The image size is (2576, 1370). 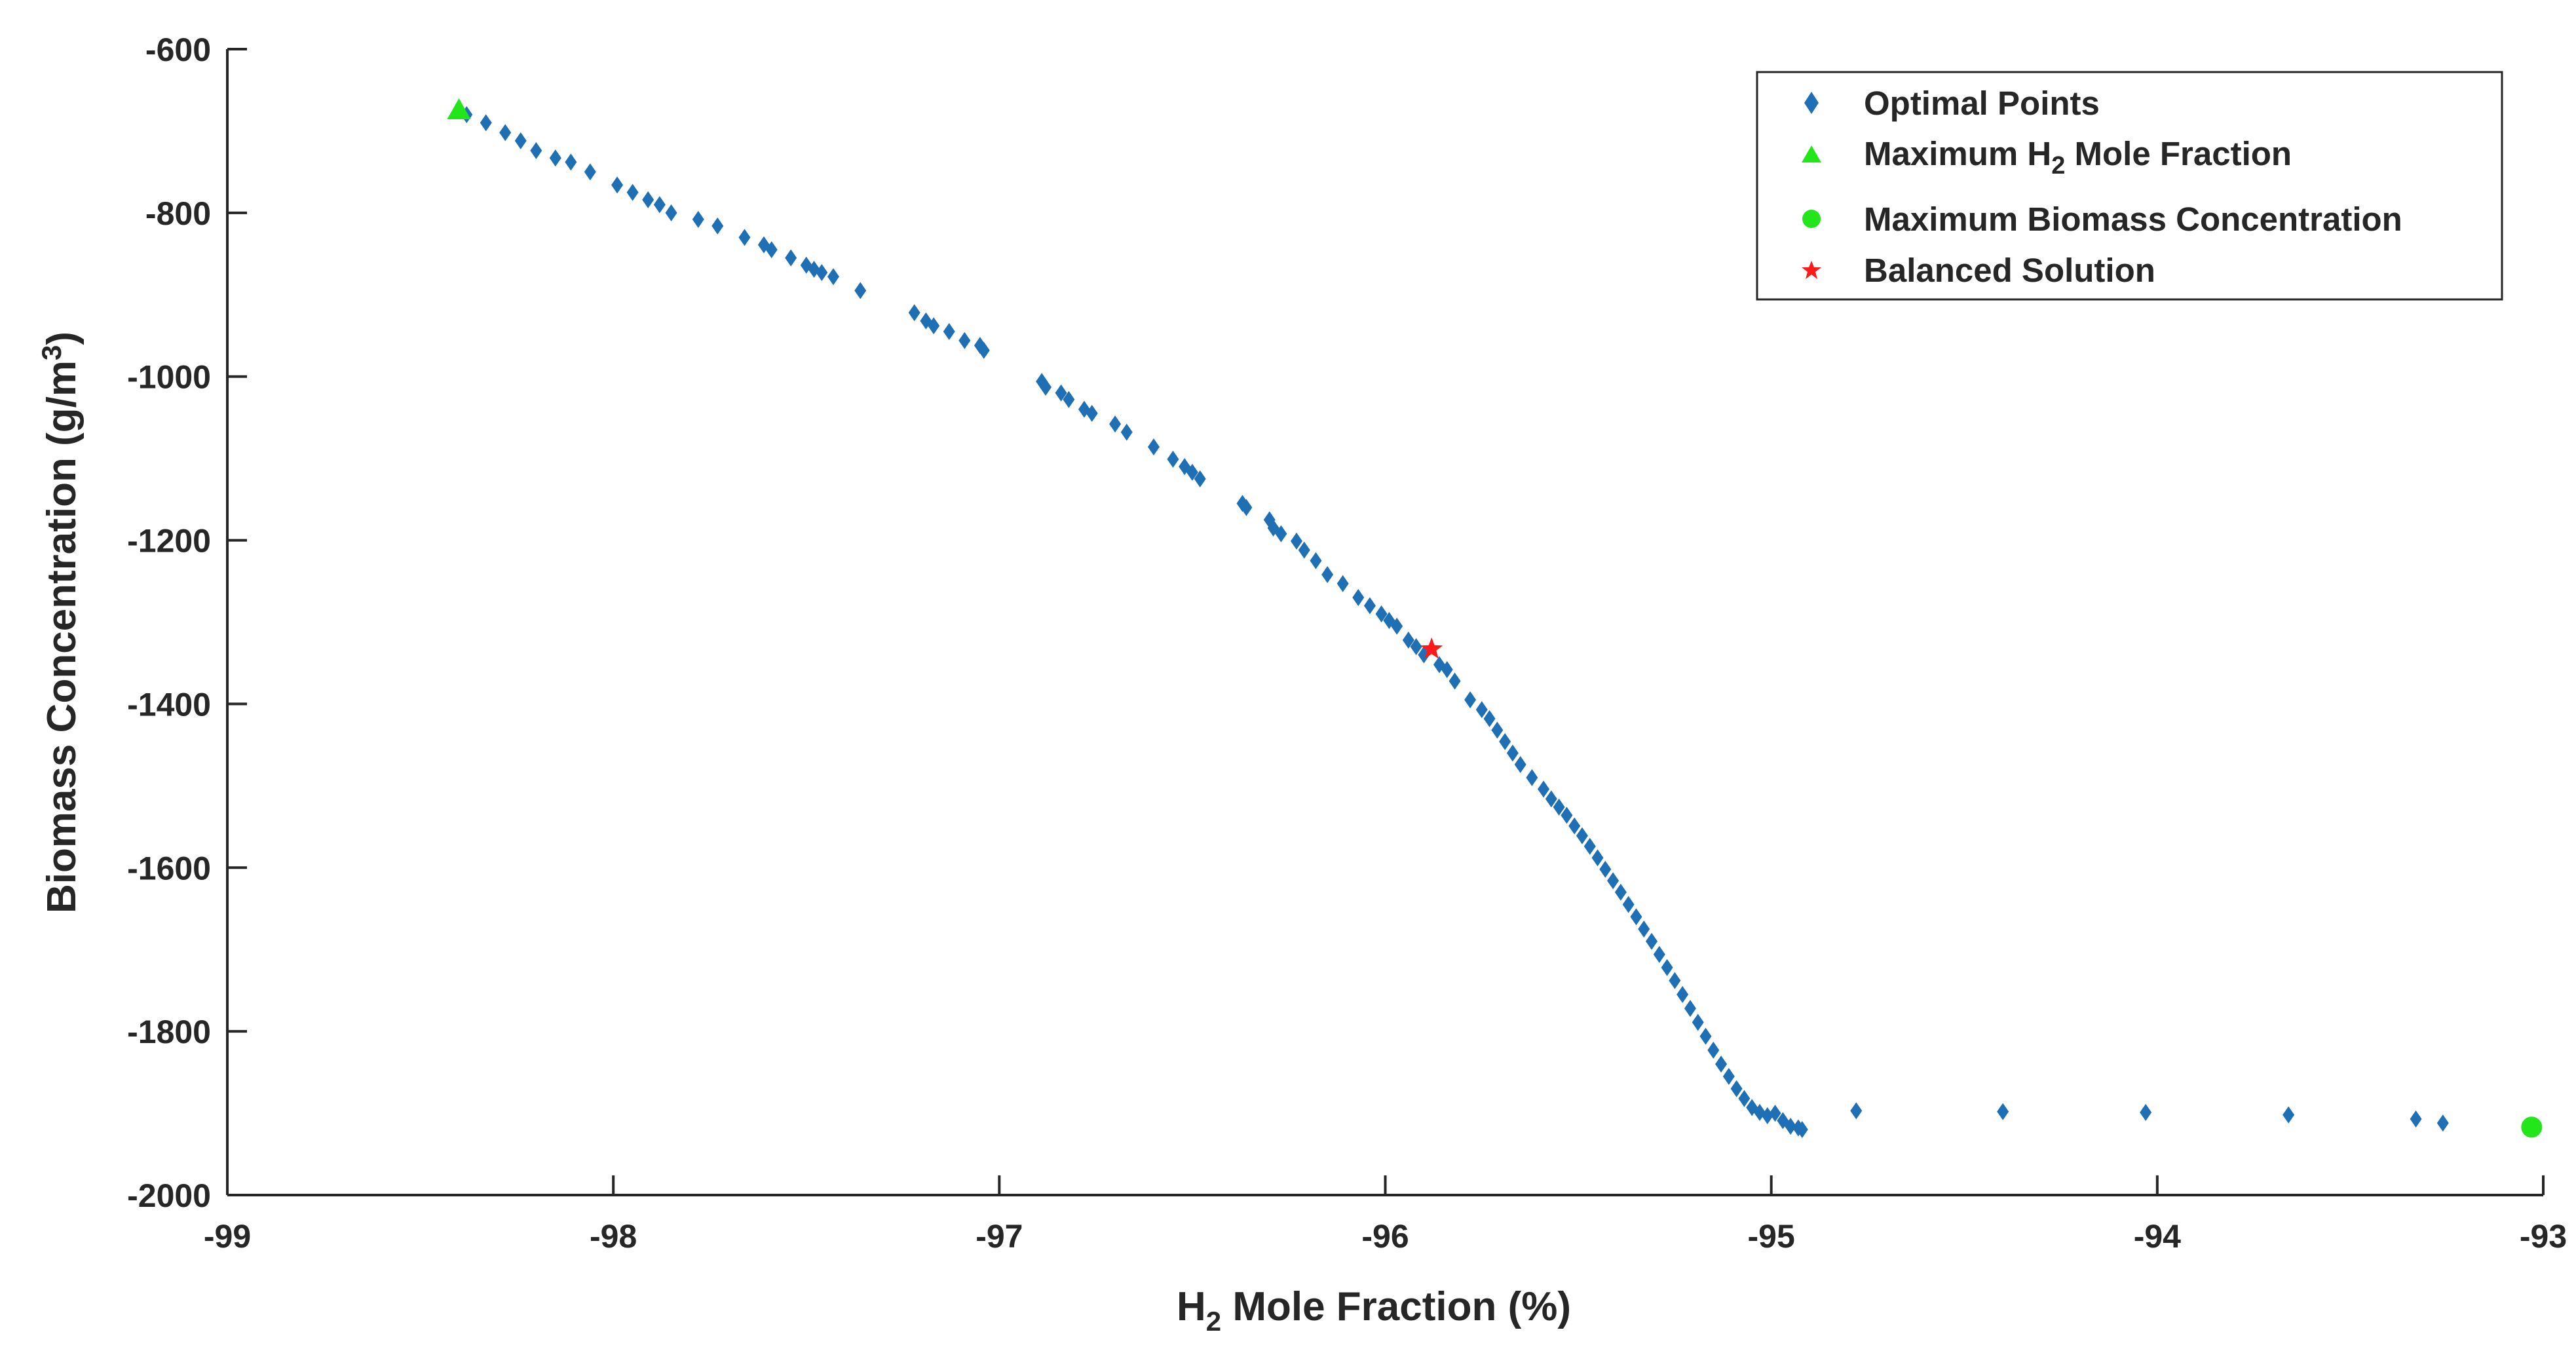 I want to click on legend-diamond-marker, so click(x=1812, y=103).